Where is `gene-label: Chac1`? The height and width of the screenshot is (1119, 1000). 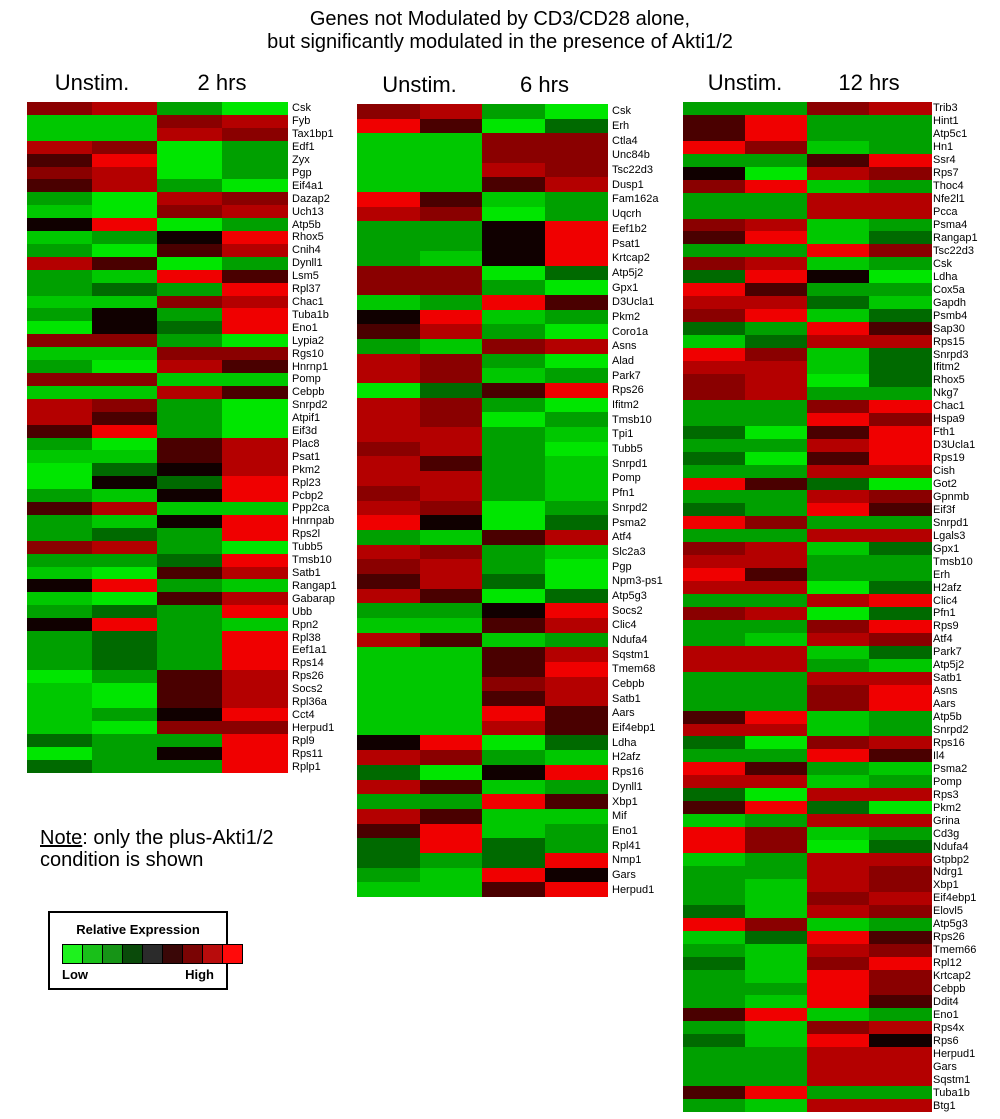
gene-label: Chac1 is located at coordinates (308, 302).